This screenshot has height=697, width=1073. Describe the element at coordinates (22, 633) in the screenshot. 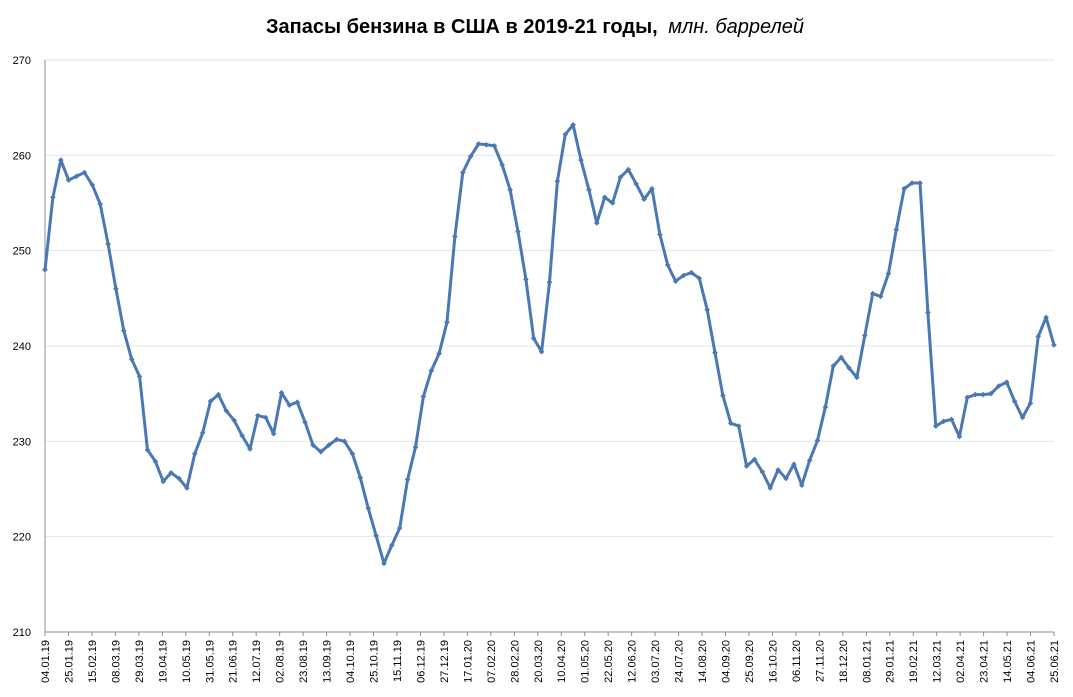

I see `y-tick-label: 210` at that location.